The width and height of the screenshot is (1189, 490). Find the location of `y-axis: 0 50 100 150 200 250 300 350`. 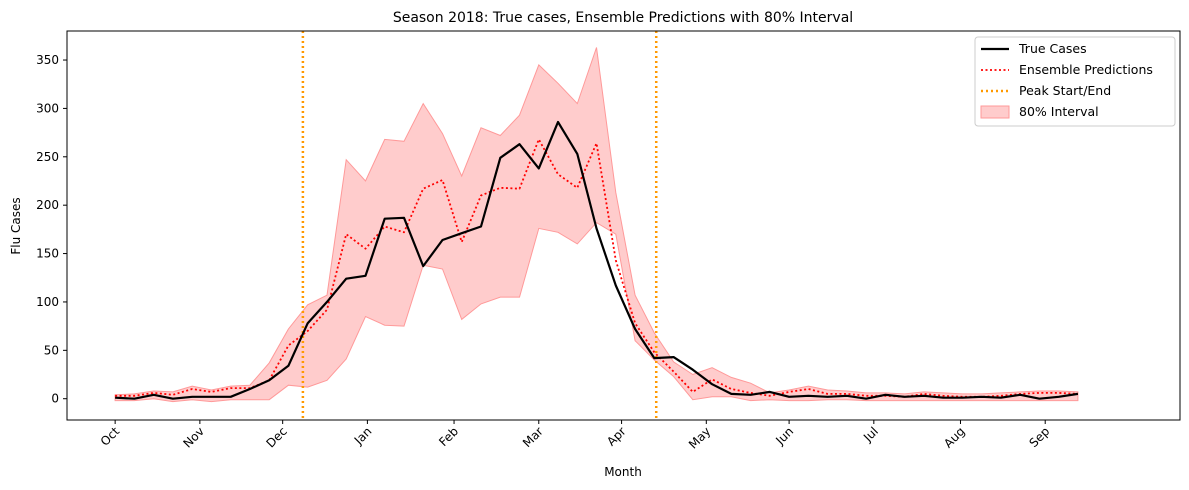

y-axis: 0 50 100 150 200 250 300 350 is located at coordinates (51, 229).